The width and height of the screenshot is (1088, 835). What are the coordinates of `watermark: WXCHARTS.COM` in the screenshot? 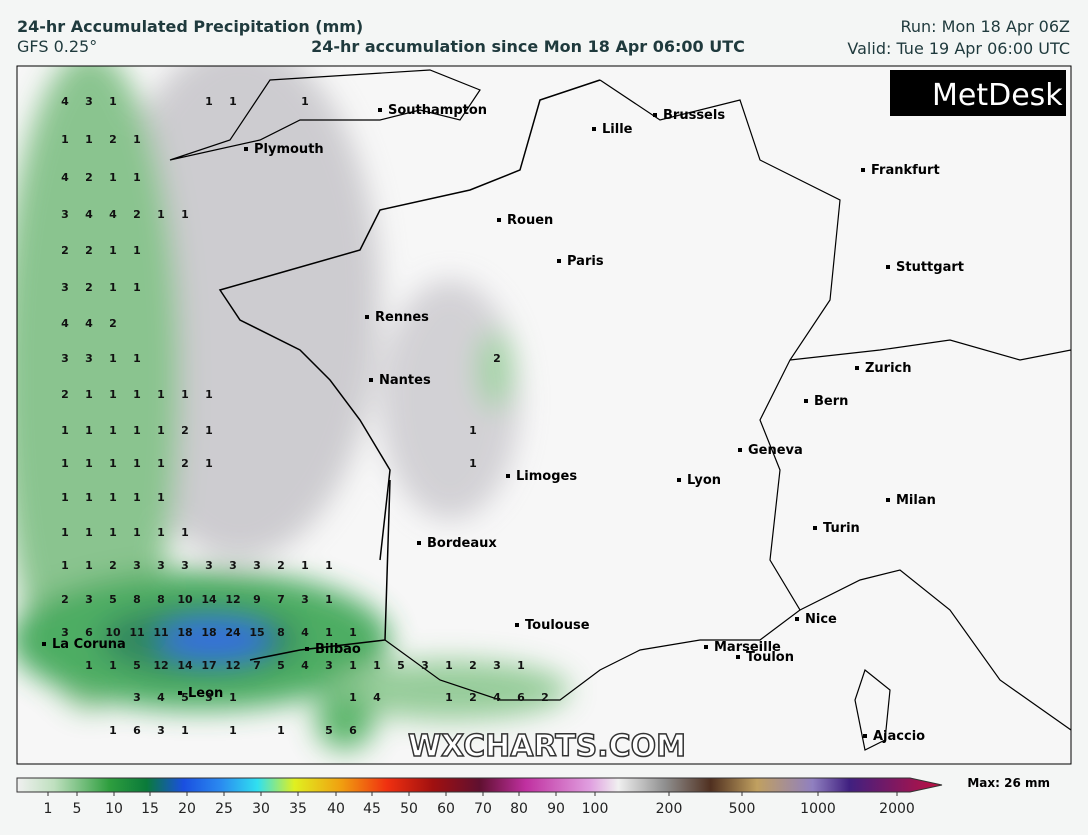 It's located at (547, 746).